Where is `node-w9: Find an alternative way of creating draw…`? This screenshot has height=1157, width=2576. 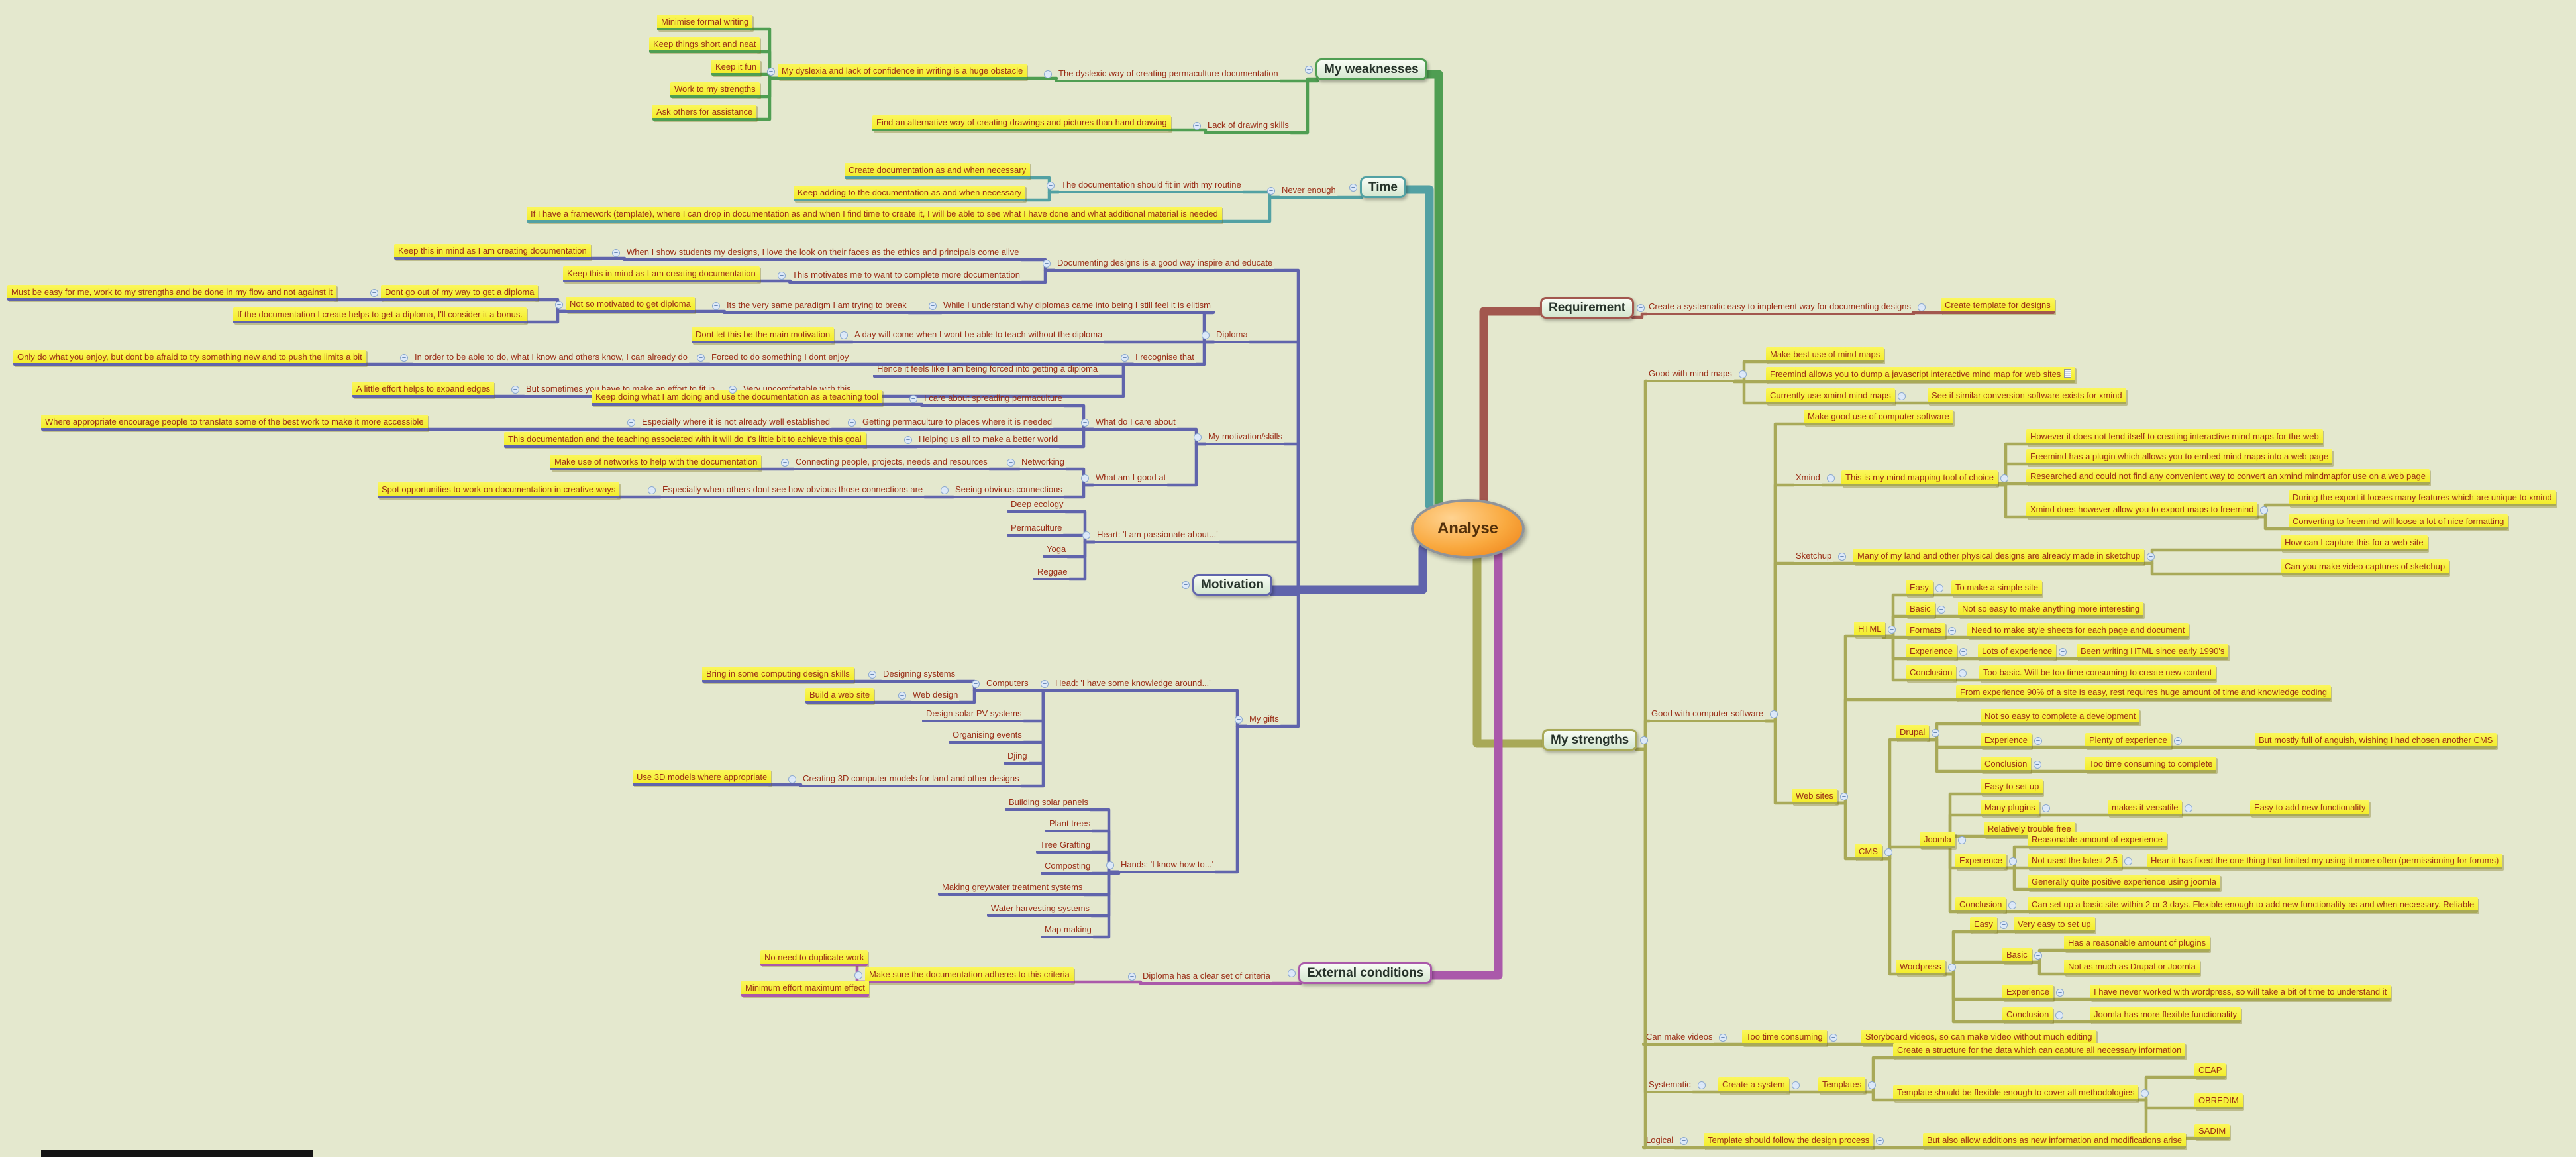 node-w9: Find an alternative way of creating draw… is located at coordinates (1021, 123).